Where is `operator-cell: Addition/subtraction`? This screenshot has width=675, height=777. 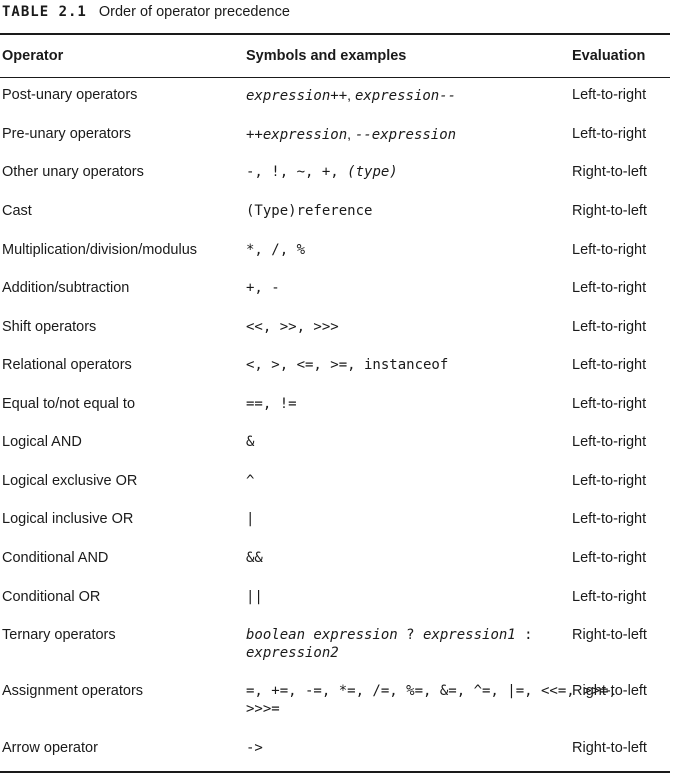
operator-cell: Addition/subtraction is located at coordinates (66, 288).